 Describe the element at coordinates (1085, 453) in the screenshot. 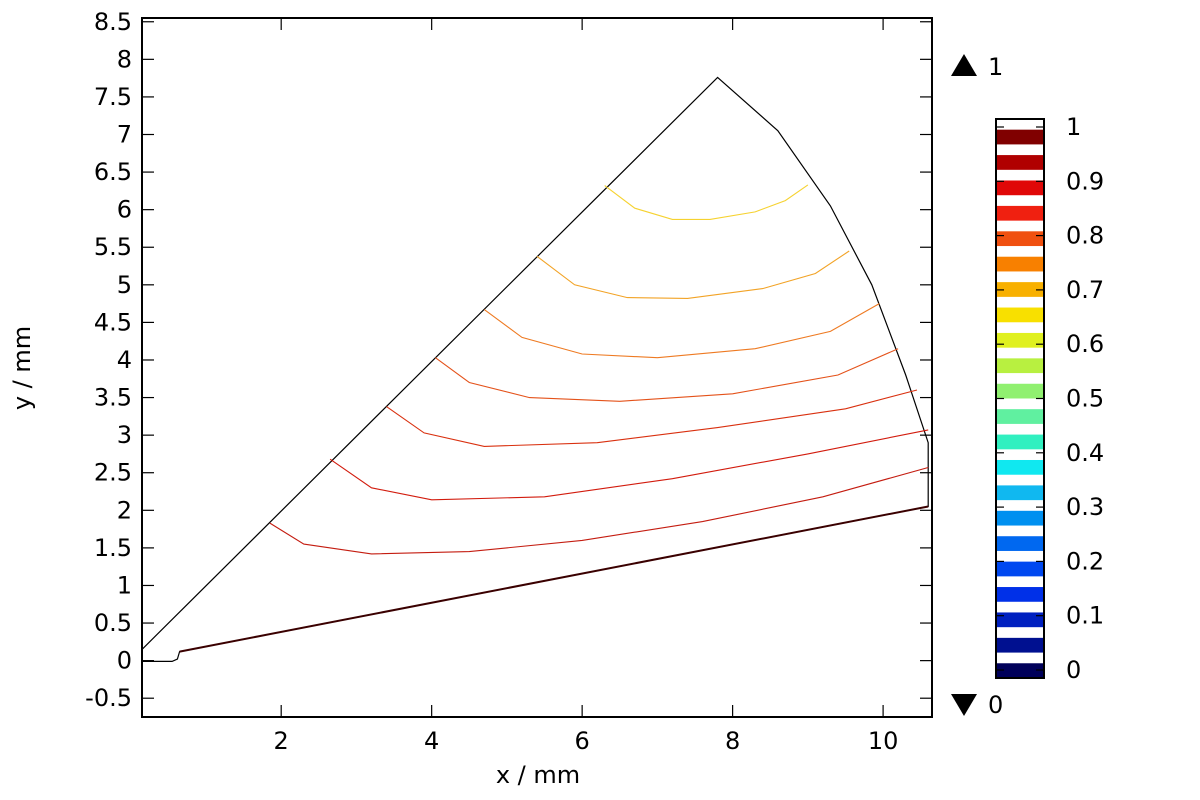

I see `colorbar-tick-label: 0.4` at that location.